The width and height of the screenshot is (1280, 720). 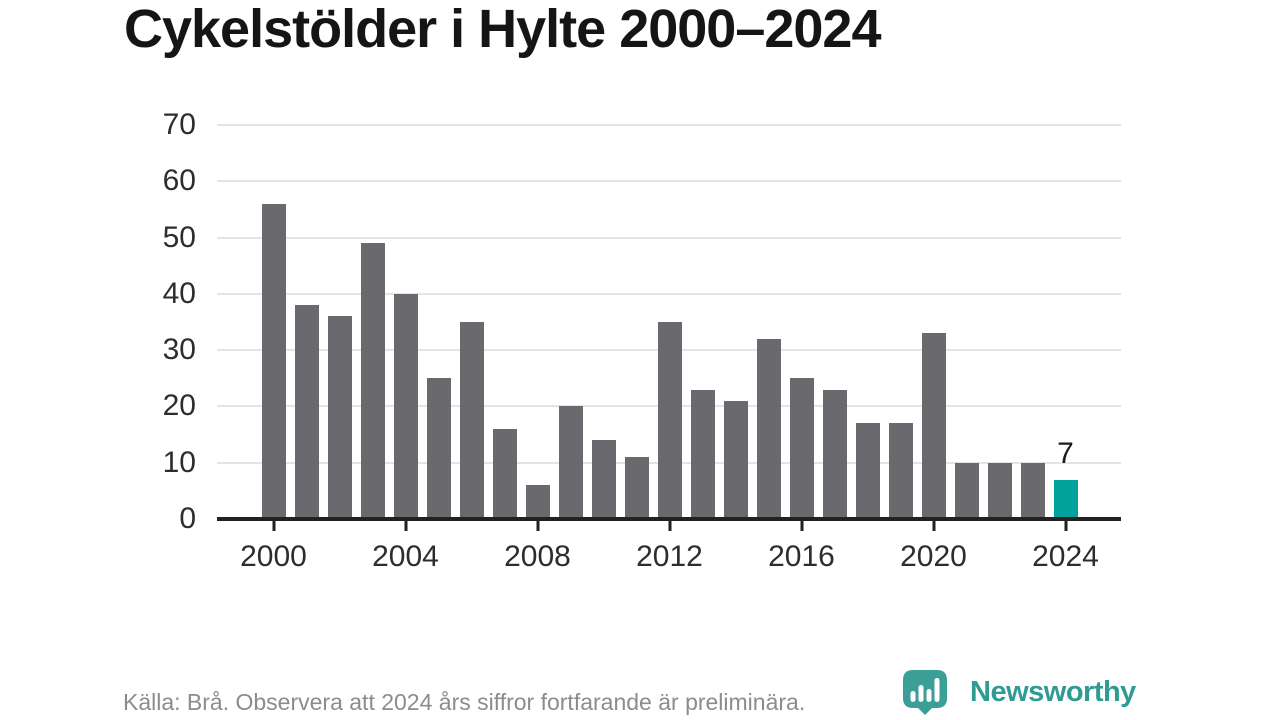 What do you see at coordinates (405, 526) in the screenshot?
I see `x-tick-2004` at bounding box center [405, 526].